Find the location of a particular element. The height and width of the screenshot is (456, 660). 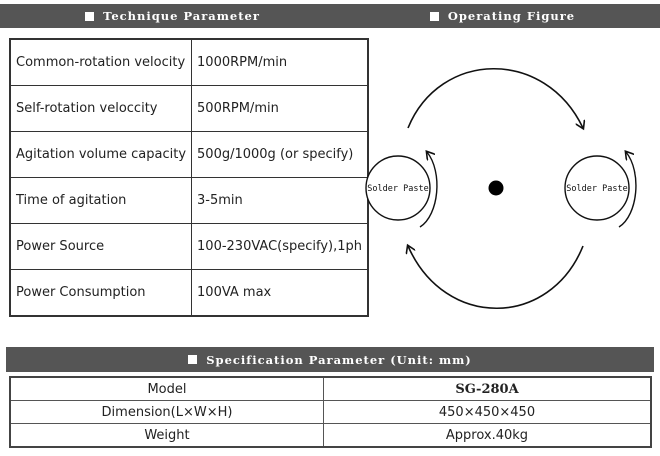

table-row: Weight Approx.40kg is located at coordinates (330, 435).